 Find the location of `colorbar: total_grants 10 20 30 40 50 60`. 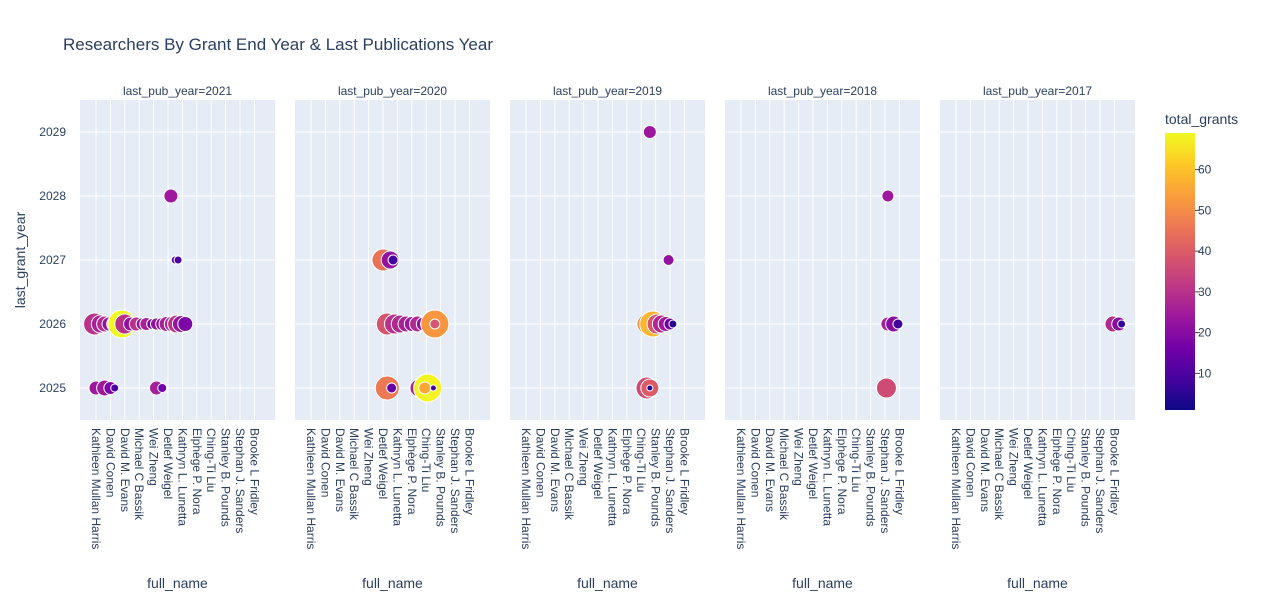

colorbar: total_grants 10 20 30 40 50 60 is located at coordinates (1201, 260).